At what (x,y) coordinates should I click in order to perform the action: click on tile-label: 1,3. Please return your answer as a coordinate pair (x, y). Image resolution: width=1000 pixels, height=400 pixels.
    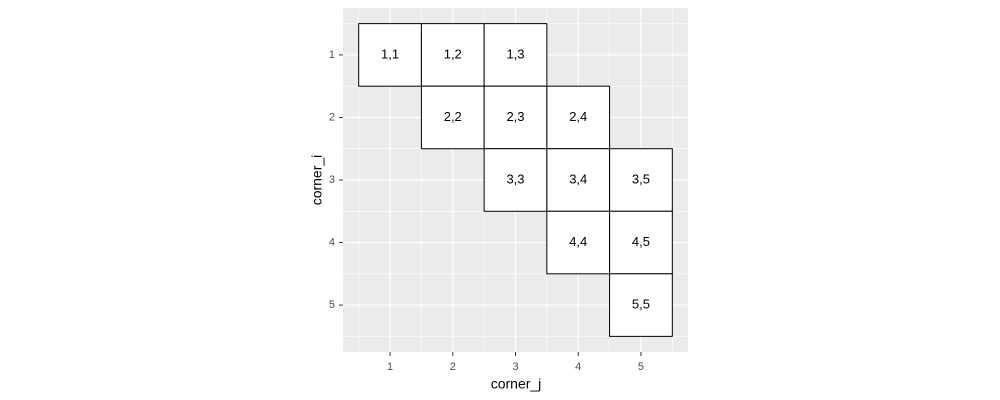
    Looking at the image, I should click on (515, 53).